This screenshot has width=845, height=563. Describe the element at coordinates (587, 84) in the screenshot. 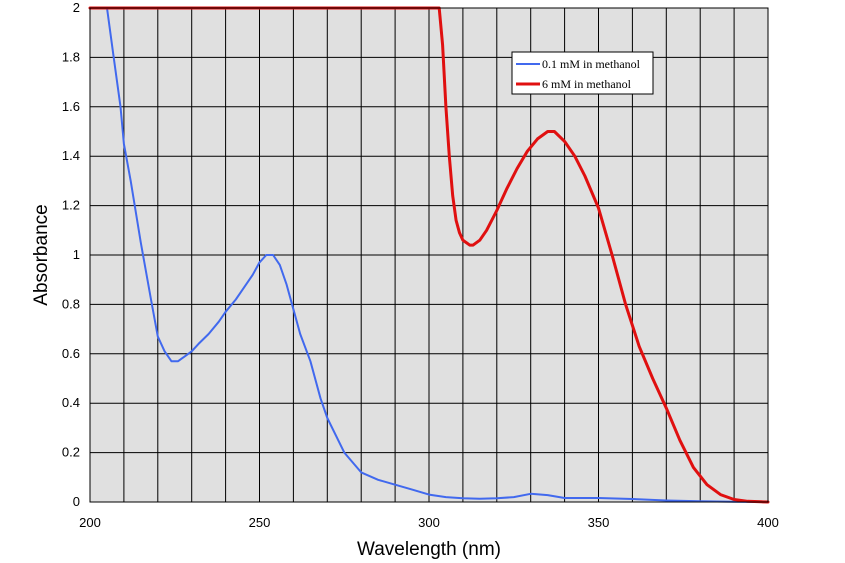

I see `legend-label-series-2: 6 mM in methanol` at that location.